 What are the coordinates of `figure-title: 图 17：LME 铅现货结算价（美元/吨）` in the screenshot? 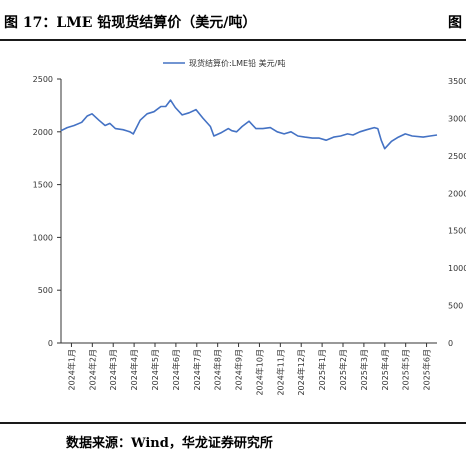 It's located at (130, 23).